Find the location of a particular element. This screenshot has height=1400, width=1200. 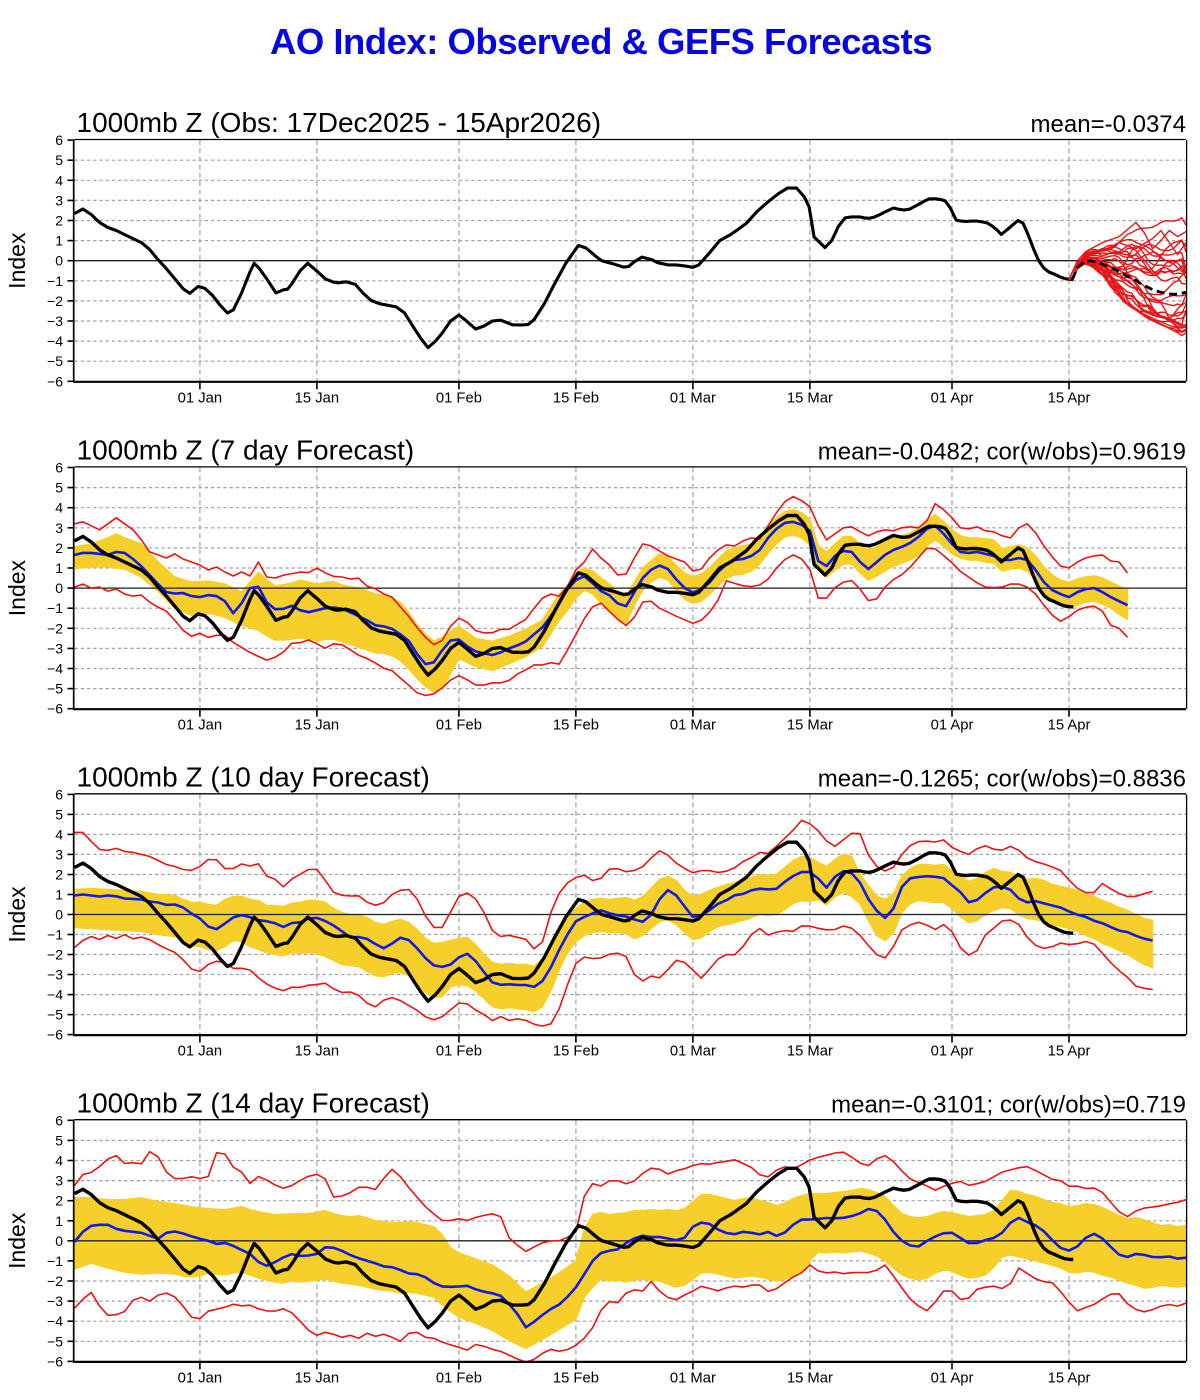

svg-text: mean=-0.0374 is located at coordinates (1108, 124).